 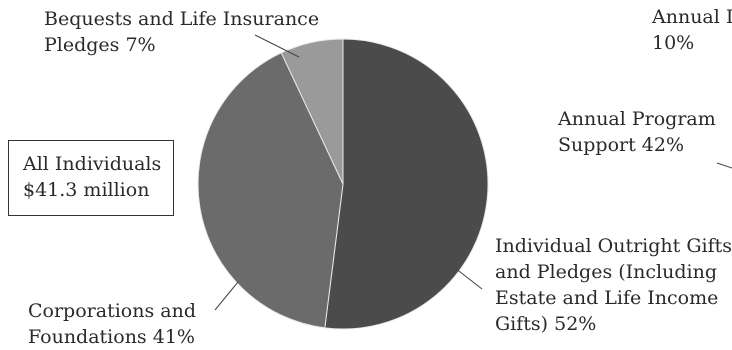 I want to click on corporations-leader-line, so click(x=226, y=296).